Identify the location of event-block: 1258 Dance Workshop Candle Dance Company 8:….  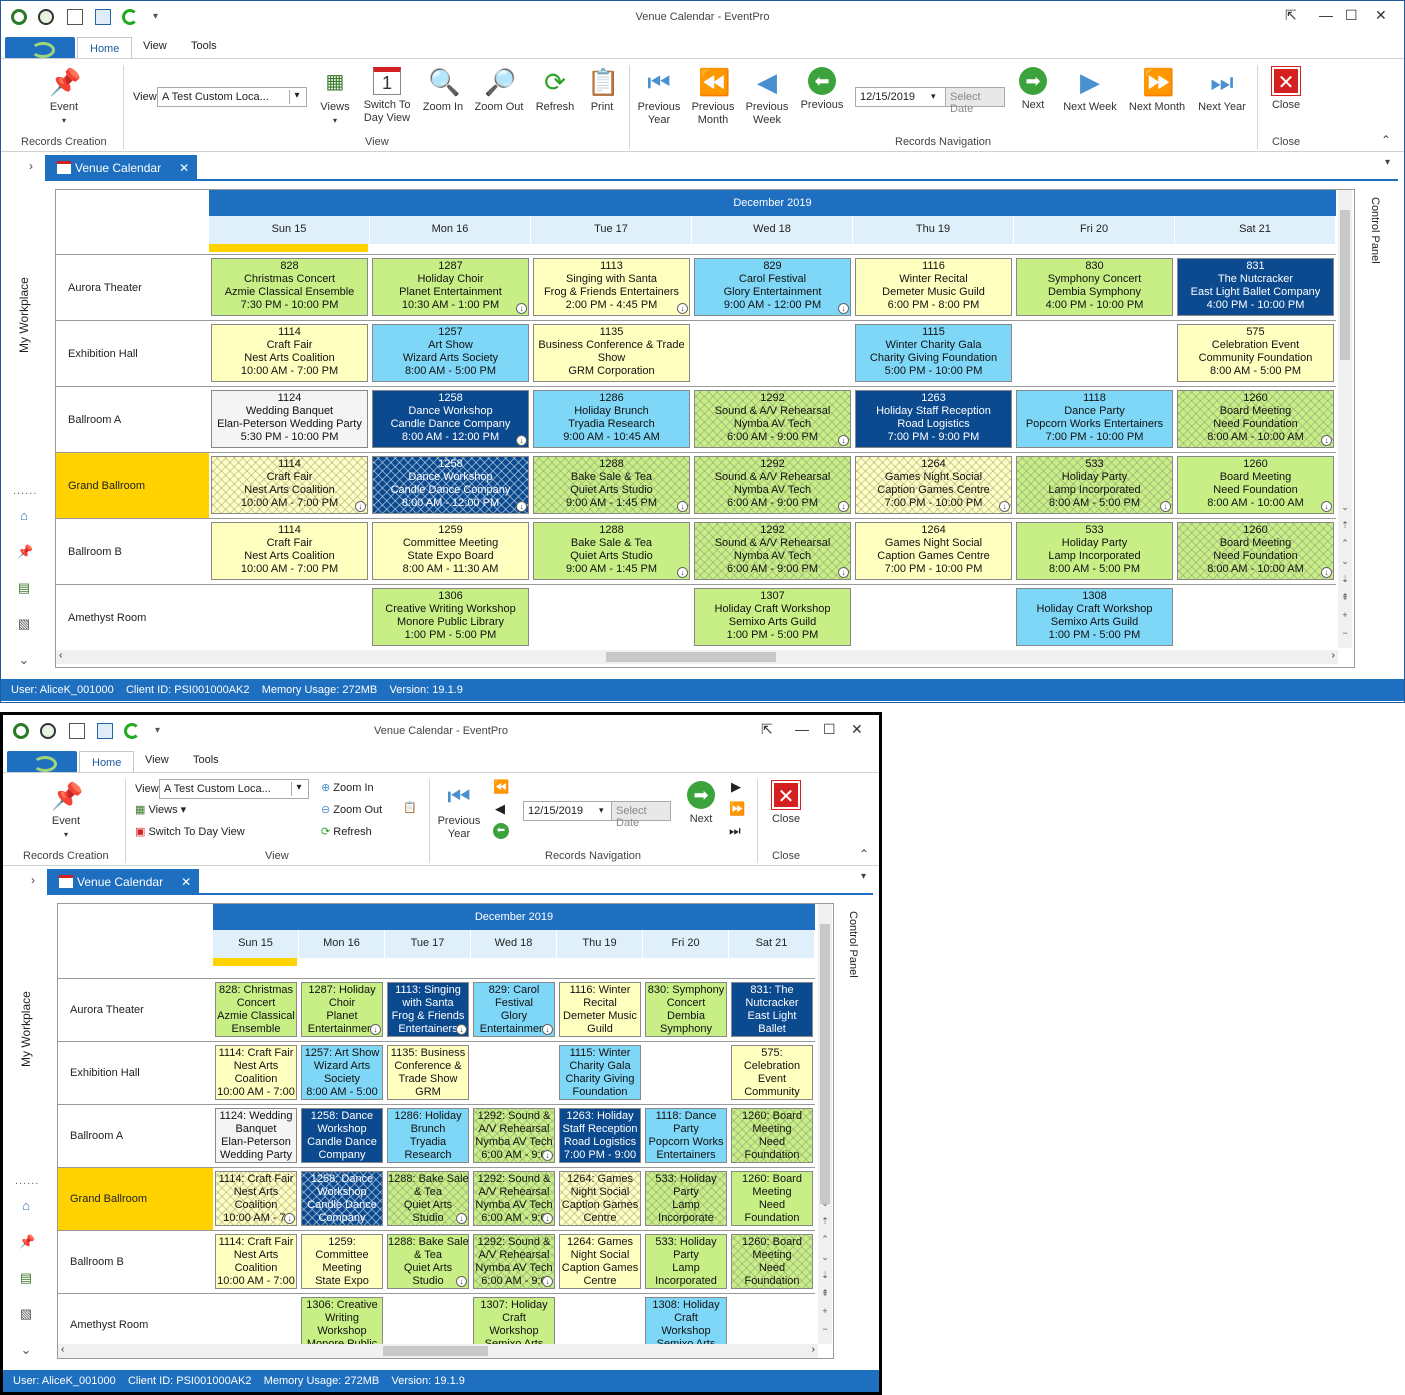
(450, 485).